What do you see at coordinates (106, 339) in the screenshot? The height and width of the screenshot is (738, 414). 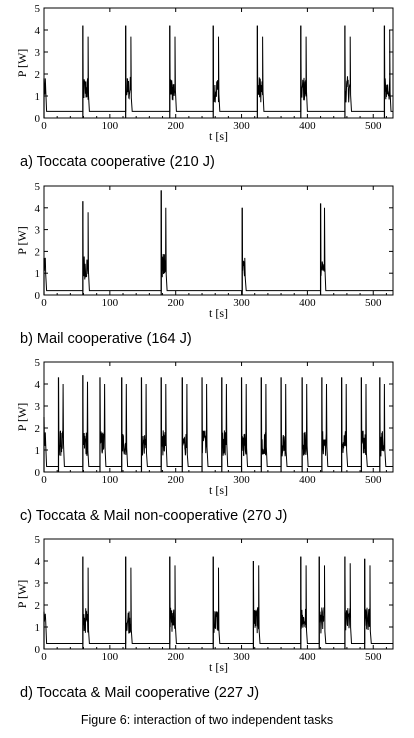 I see `panel-caption: b) Mail cooperative (164 J)` at bounding box center [106, 339].